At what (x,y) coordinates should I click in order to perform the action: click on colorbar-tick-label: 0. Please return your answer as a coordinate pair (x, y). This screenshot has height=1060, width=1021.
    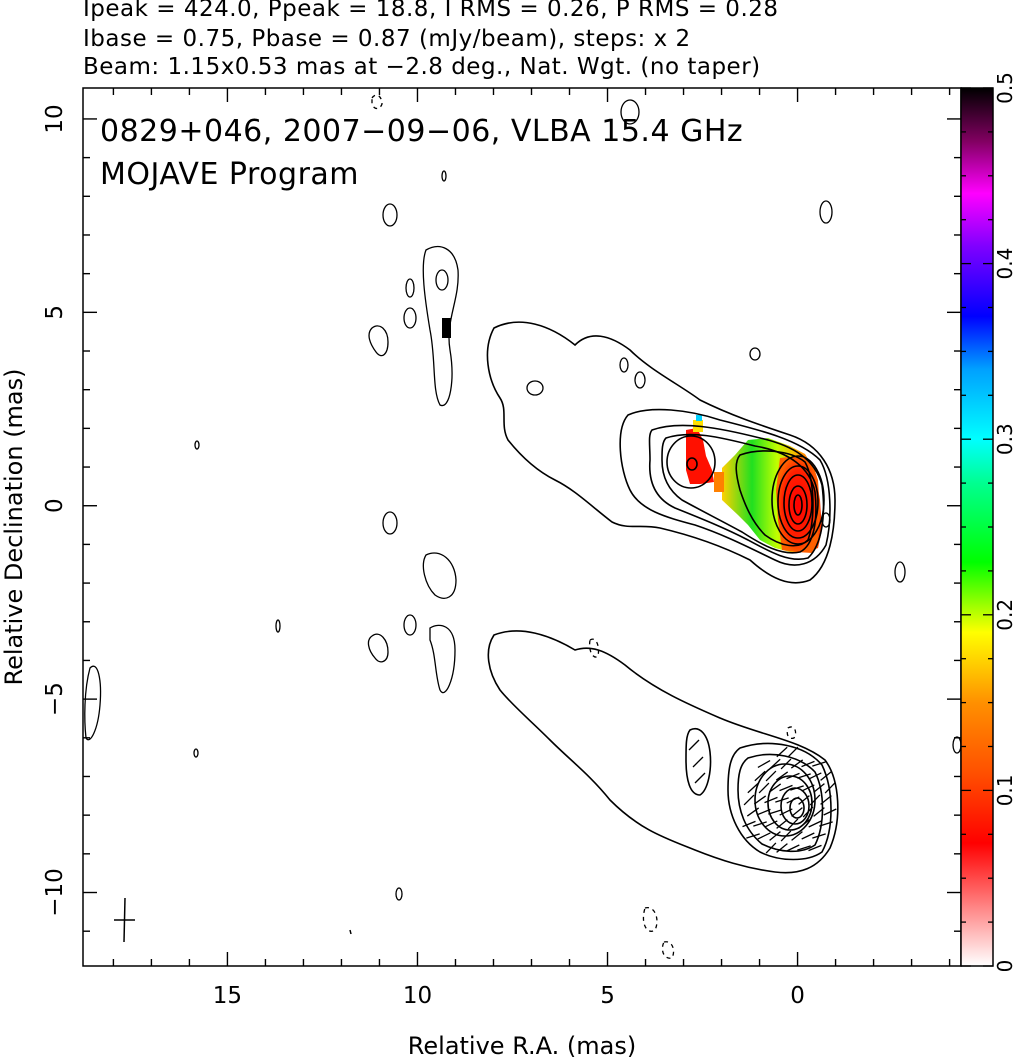
    Looking at the image, I should click on (1005, 966).